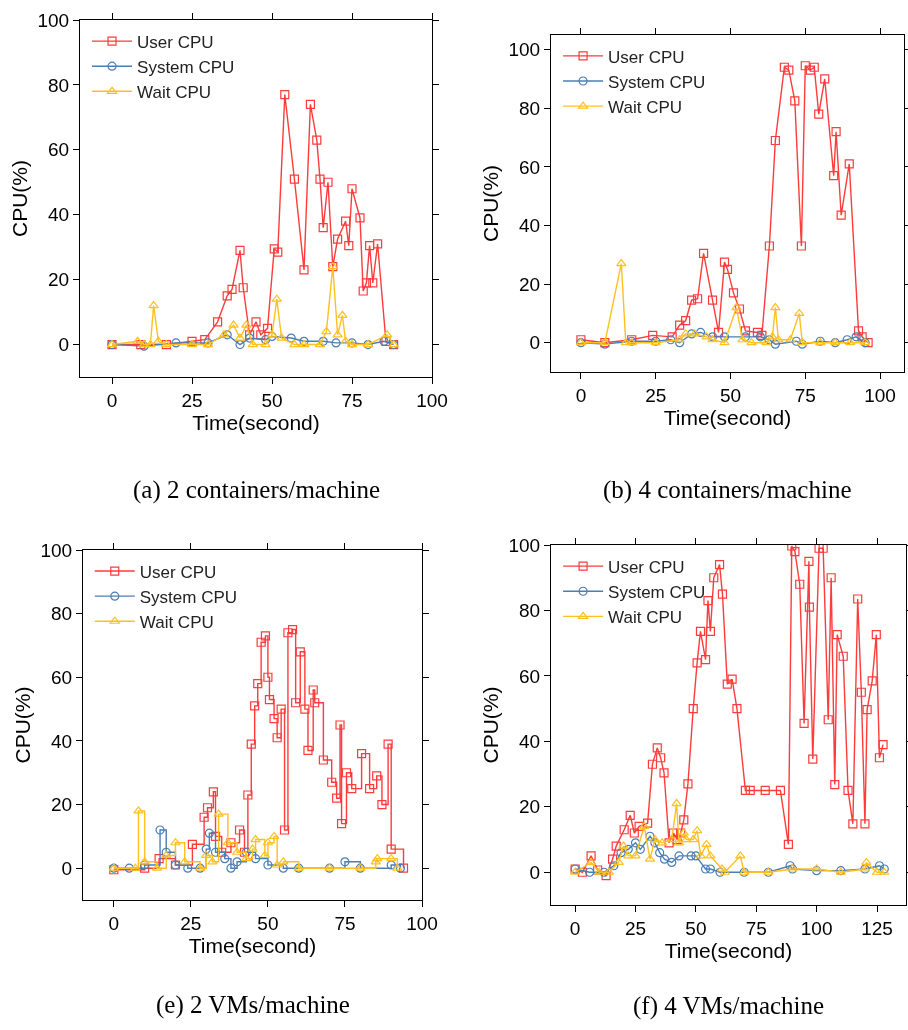  What do you see at coordinates (727, 417) in the screenshot?
I see `x-axis-title: Time(second)` at bounding box center [727, 417].